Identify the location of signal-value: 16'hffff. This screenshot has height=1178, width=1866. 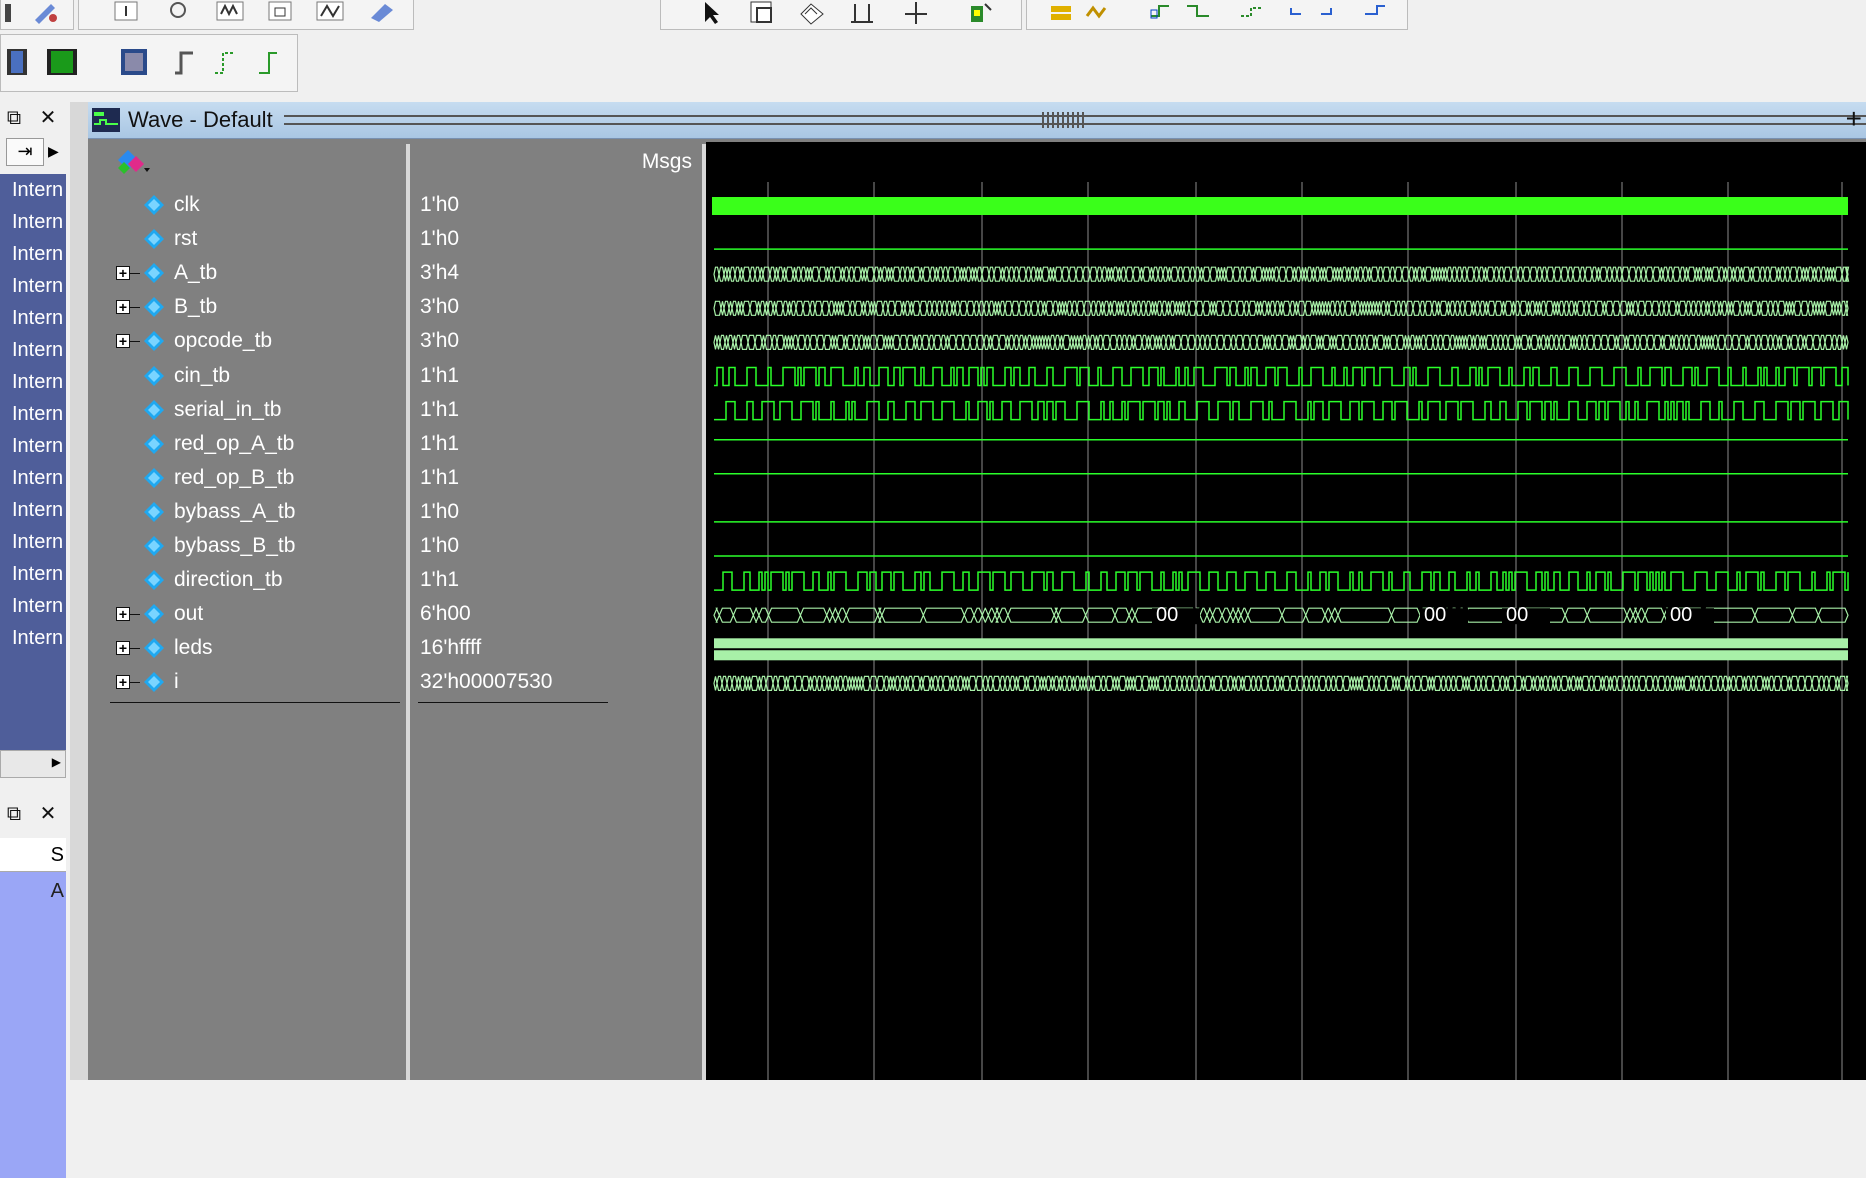
(451, 648).